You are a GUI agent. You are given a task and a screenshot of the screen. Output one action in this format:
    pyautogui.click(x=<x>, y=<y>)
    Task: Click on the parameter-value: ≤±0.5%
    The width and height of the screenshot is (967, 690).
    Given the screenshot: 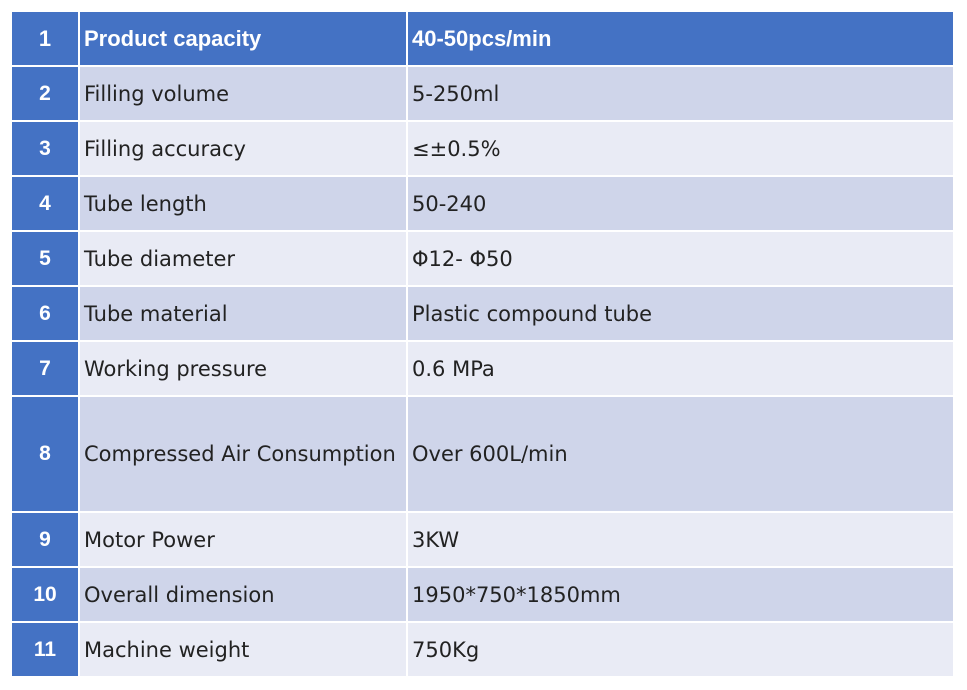 What is the action you would take?
    pyautogui.click(x=680, y=148)
    